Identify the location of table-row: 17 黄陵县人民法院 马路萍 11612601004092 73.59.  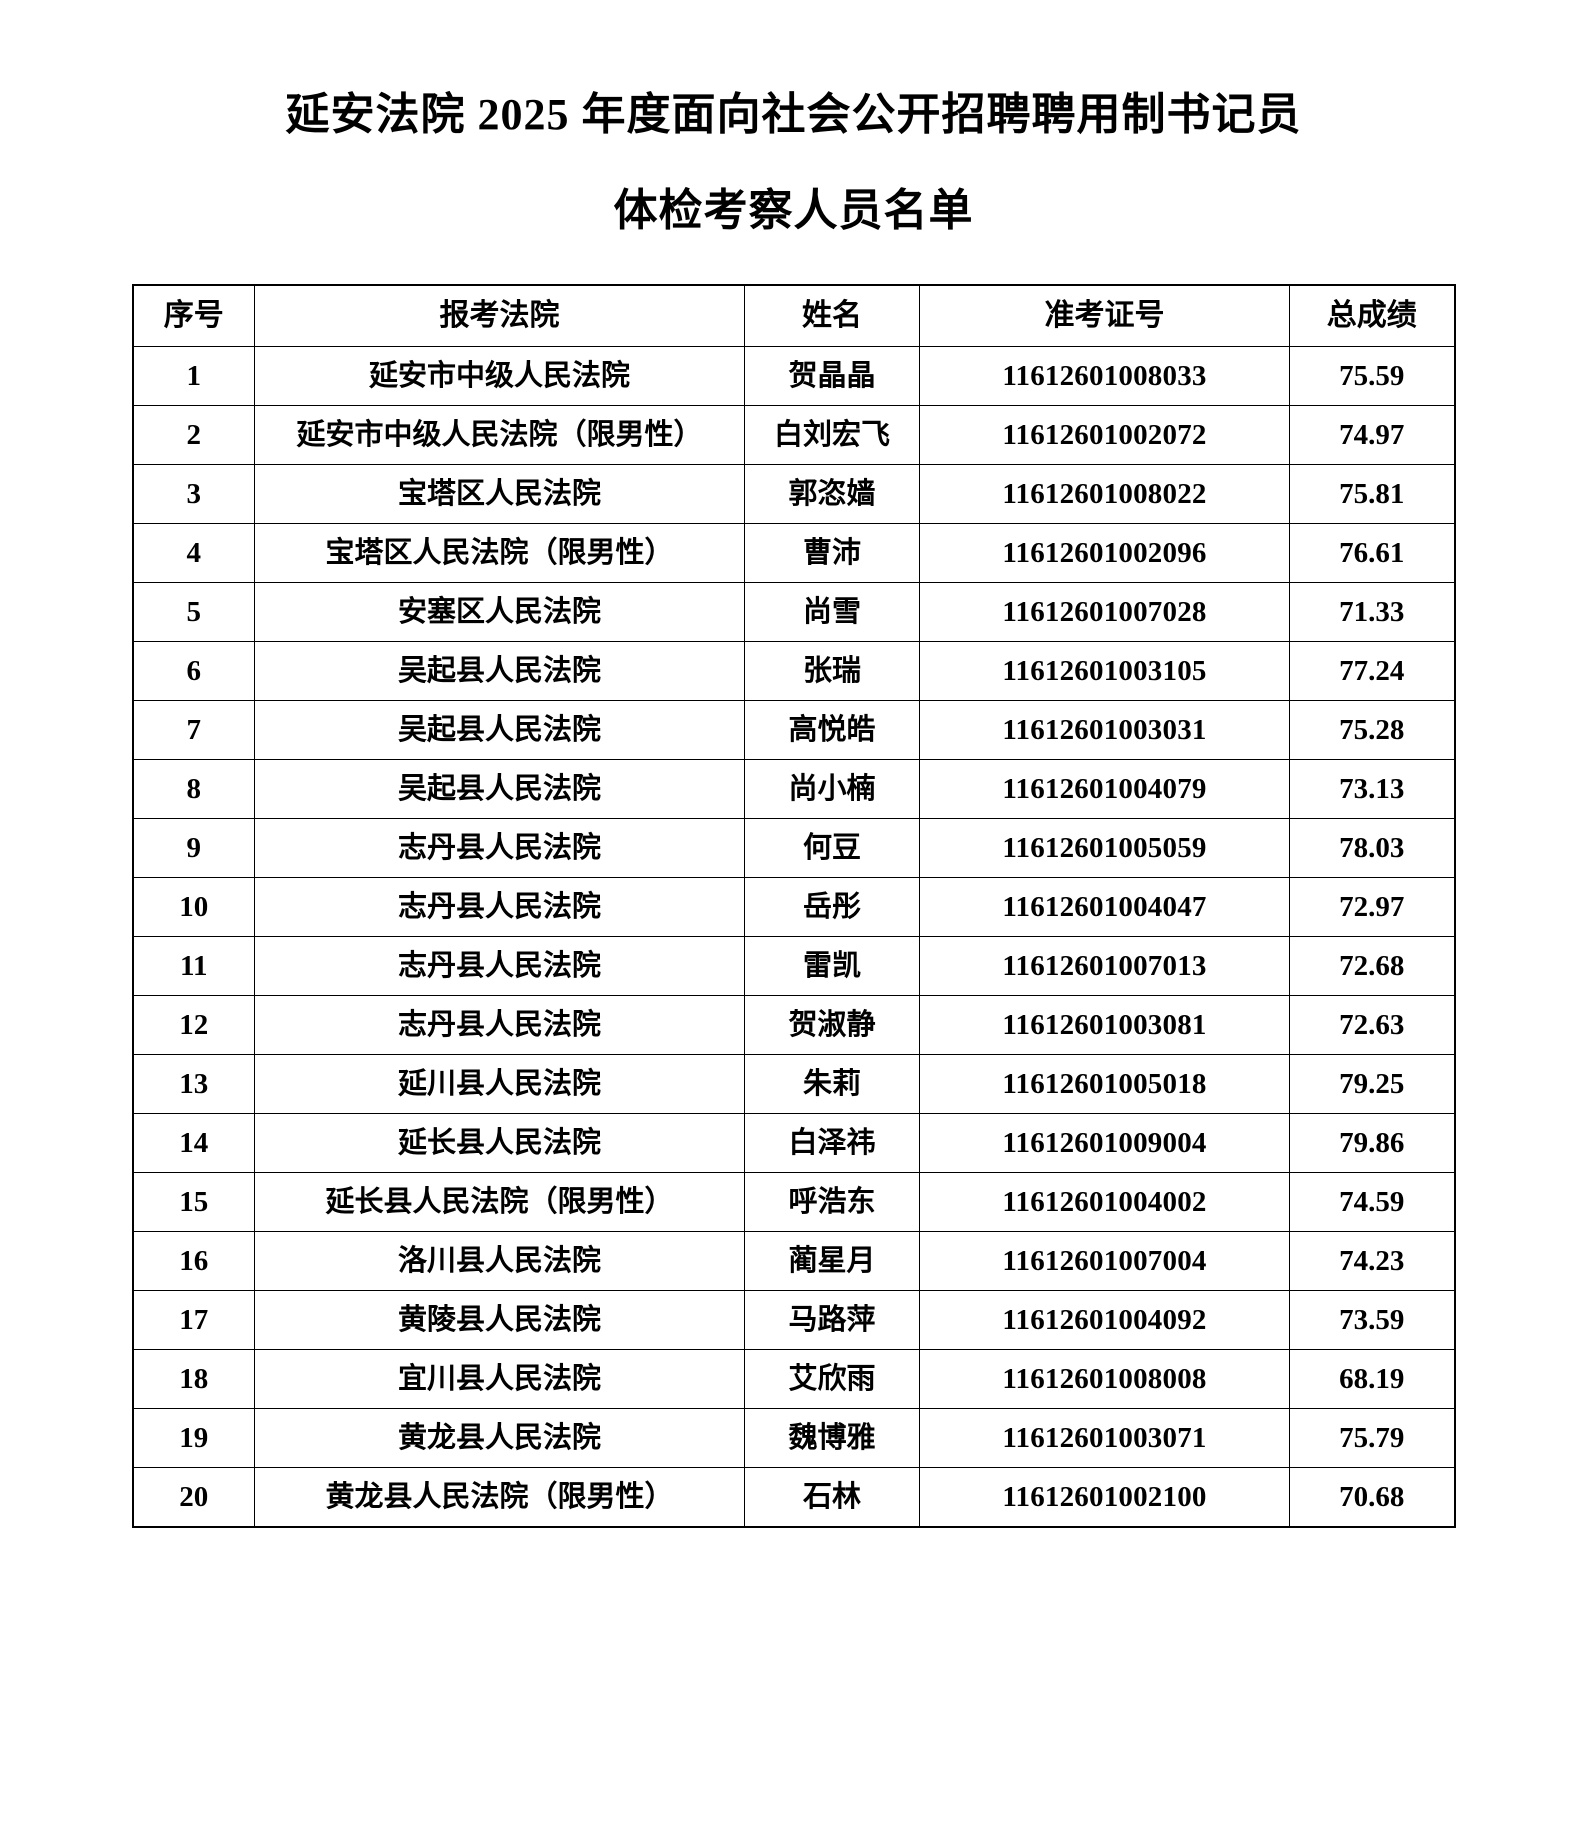
(793, 1320).